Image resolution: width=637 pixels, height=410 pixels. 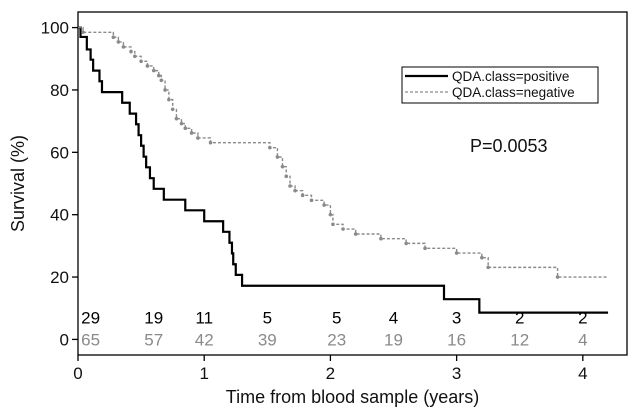 I want to click on risk-table: 29 19 11 5 5 4 3 2 2 65 57 42 39 23 19 16 12 4, so click(x=334, y=329).